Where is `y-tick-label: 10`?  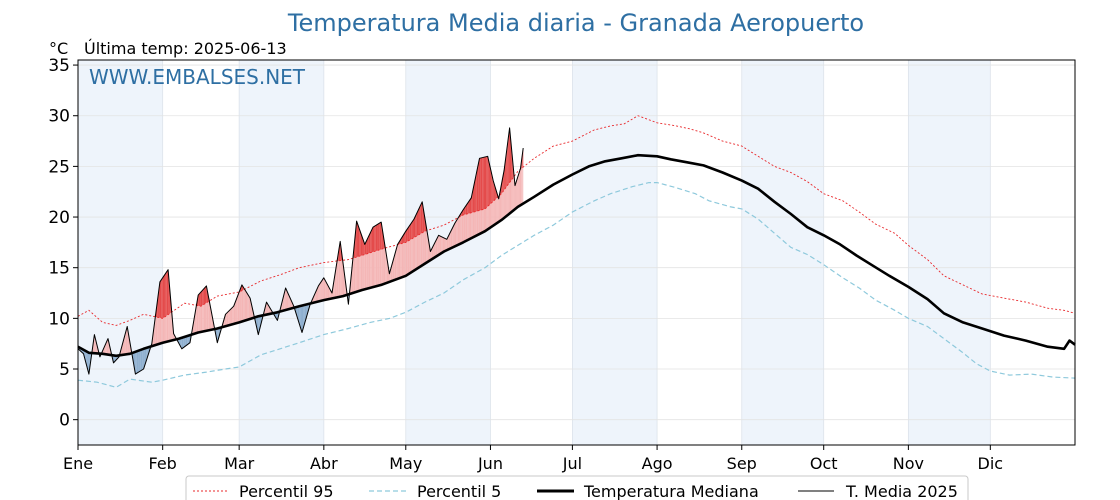 y-tick-label: 10 is located at coordinates (59, 319).